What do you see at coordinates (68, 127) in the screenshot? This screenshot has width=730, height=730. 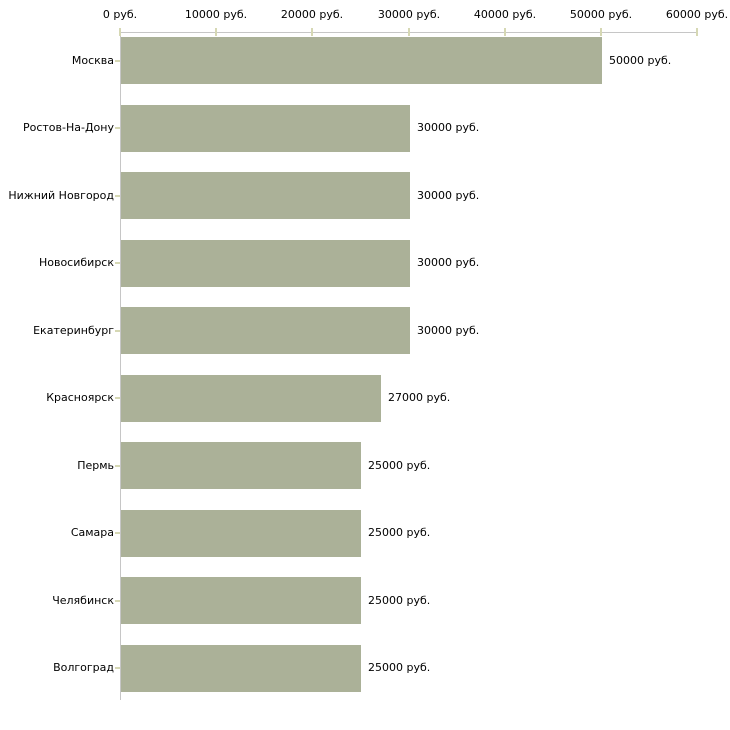 I see `category-label: Ростов-На-Дону` at bounding box center [68, 127].